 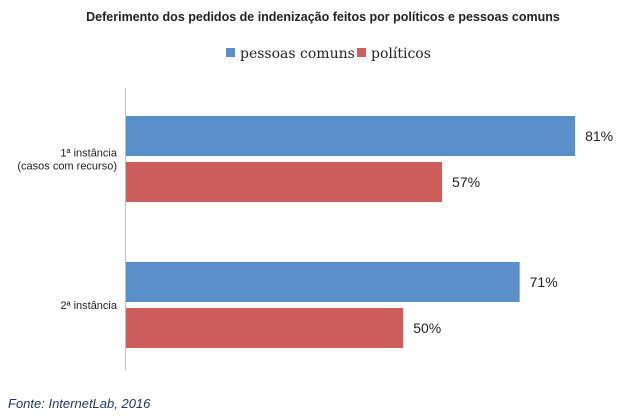 I want to click on data-label-2-2: 50%, so click(x=427, y=328).